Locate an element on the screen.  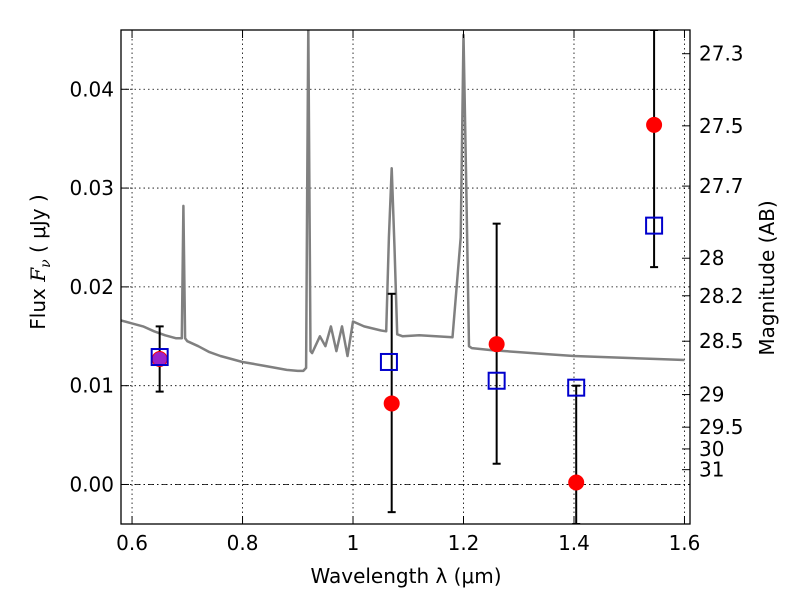
overlap-point is located at coordinates (159, 359).